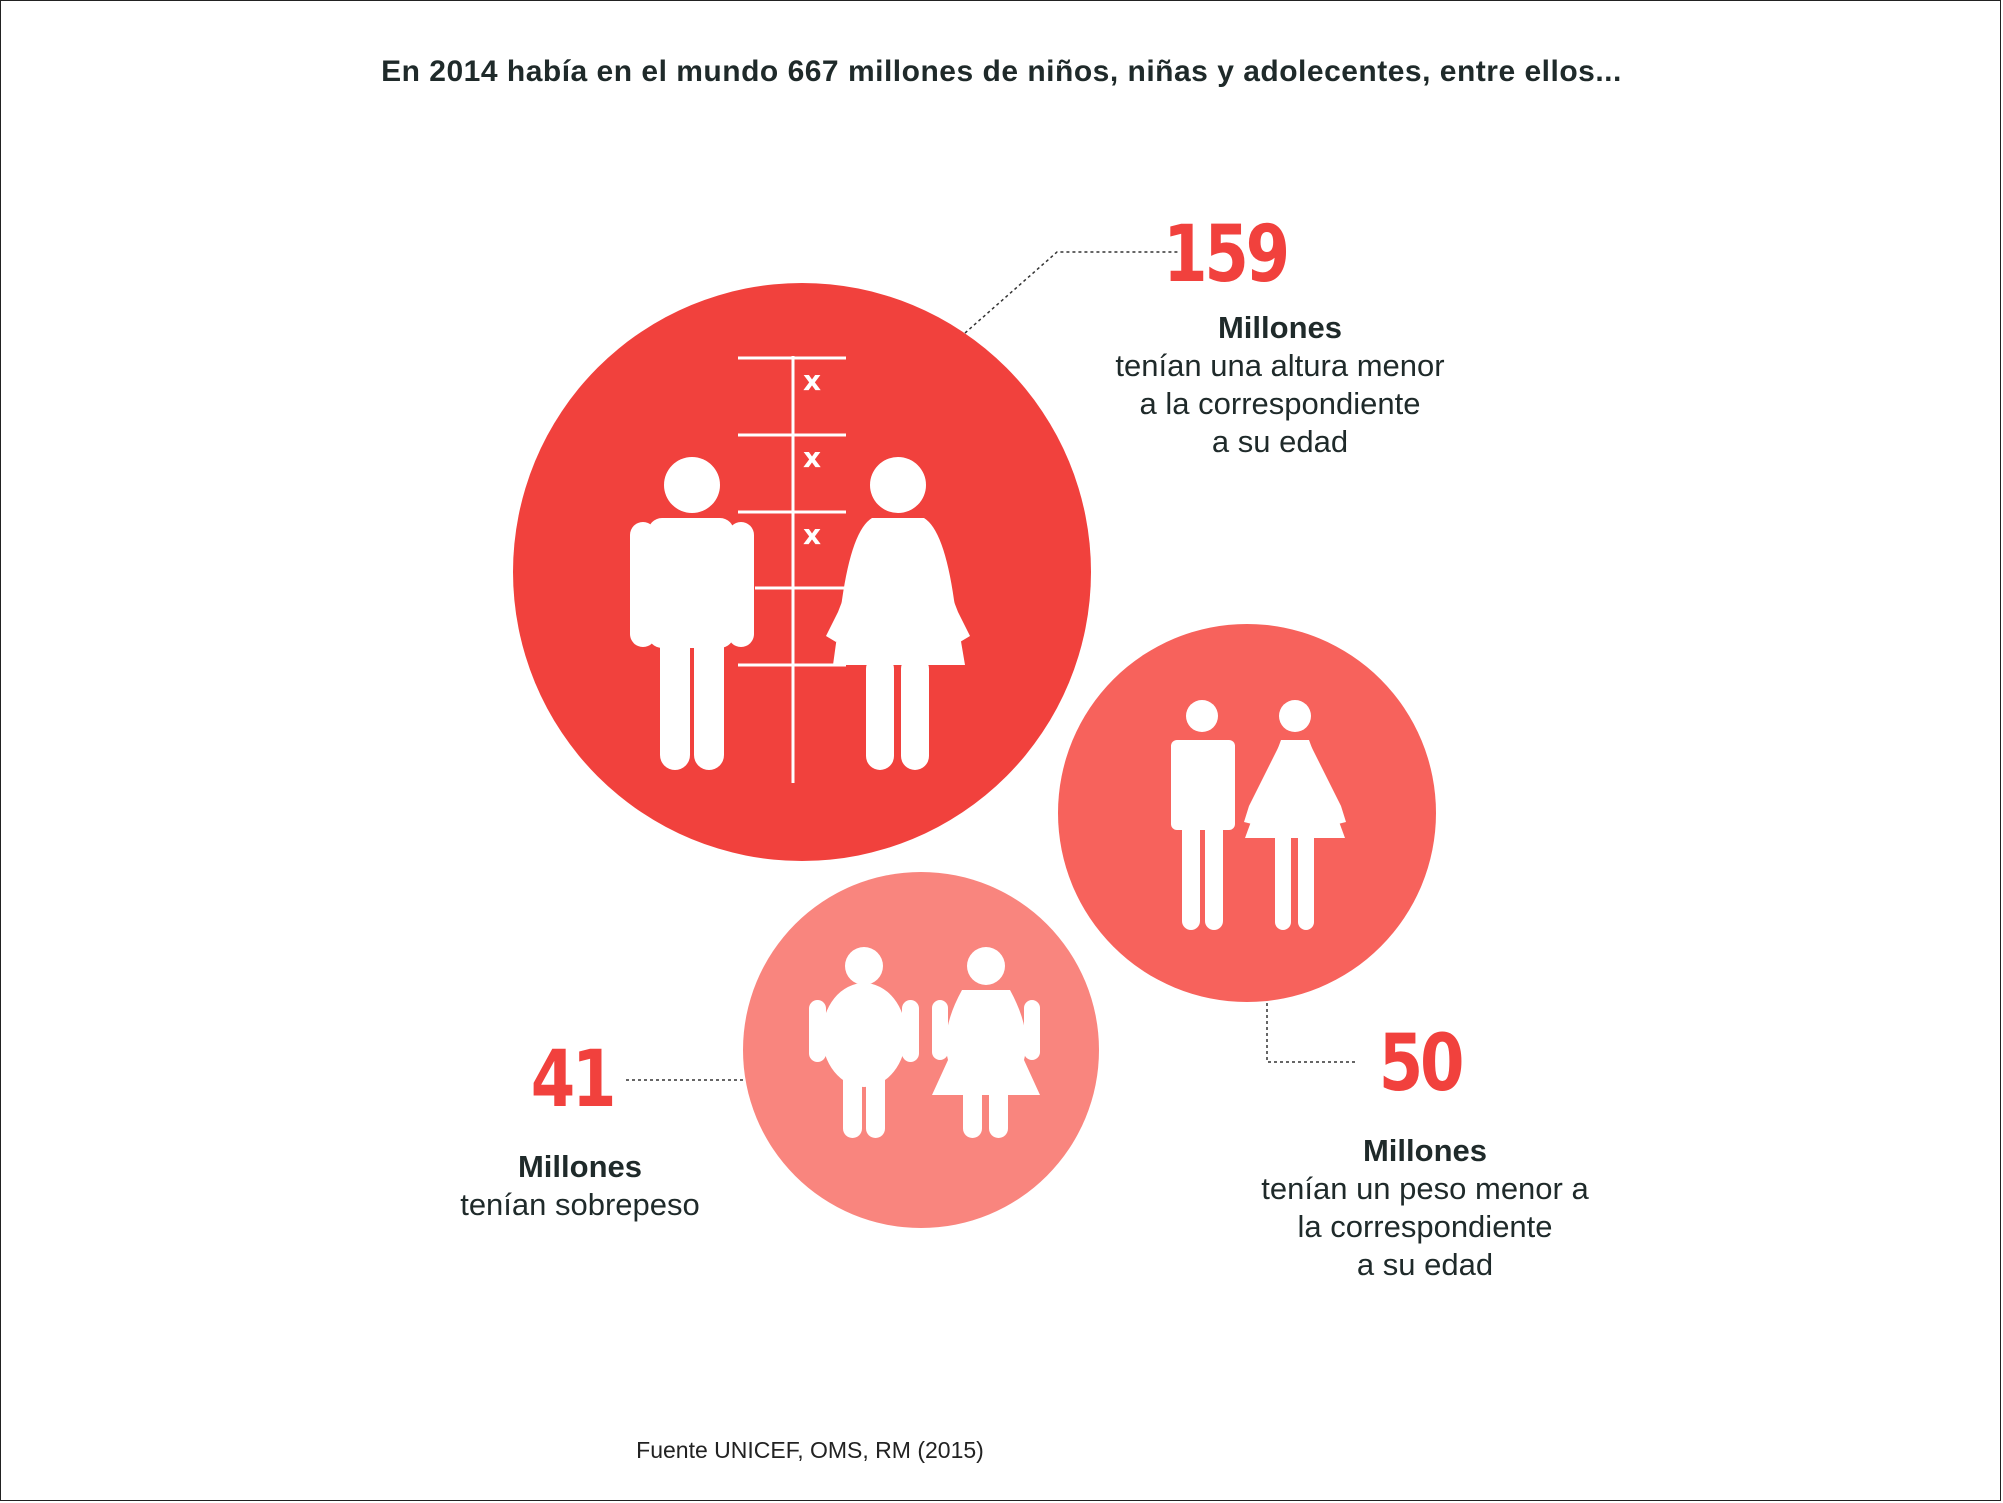 This screenshot has width=2003, height=1503. Describe the element at coordinates (1295, 815) in the screenshot. I see `thin-girl-figure-icon` at that location.